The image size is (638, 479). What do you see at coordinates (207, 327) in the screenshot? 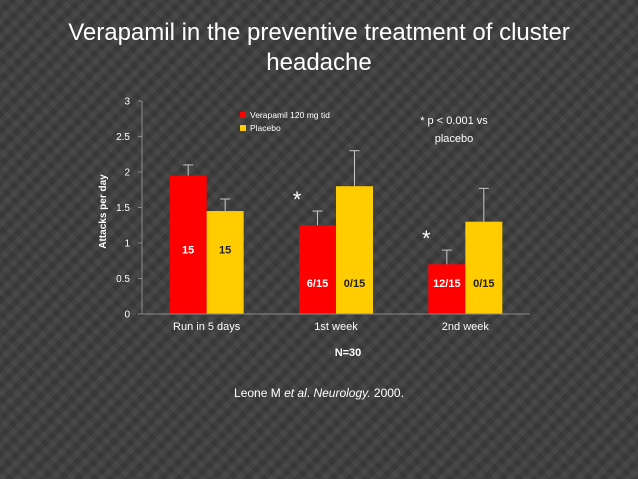
I see `x-category-label: Run in 5 days` at bounding box center [207, 327].